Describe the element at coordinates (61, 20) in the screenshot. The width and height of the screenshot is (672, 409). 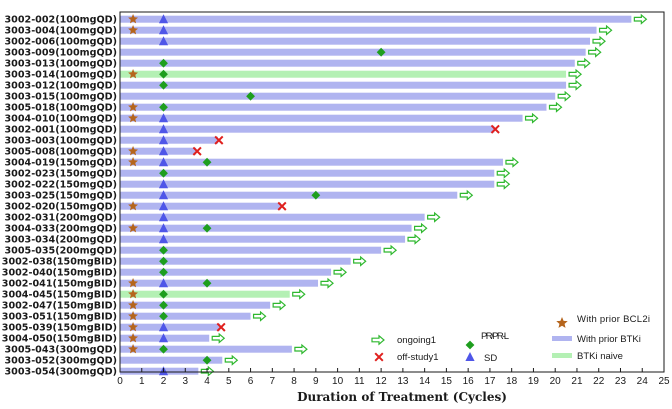
I see `patient-label: 3002-002(100mgQD)` at that location.